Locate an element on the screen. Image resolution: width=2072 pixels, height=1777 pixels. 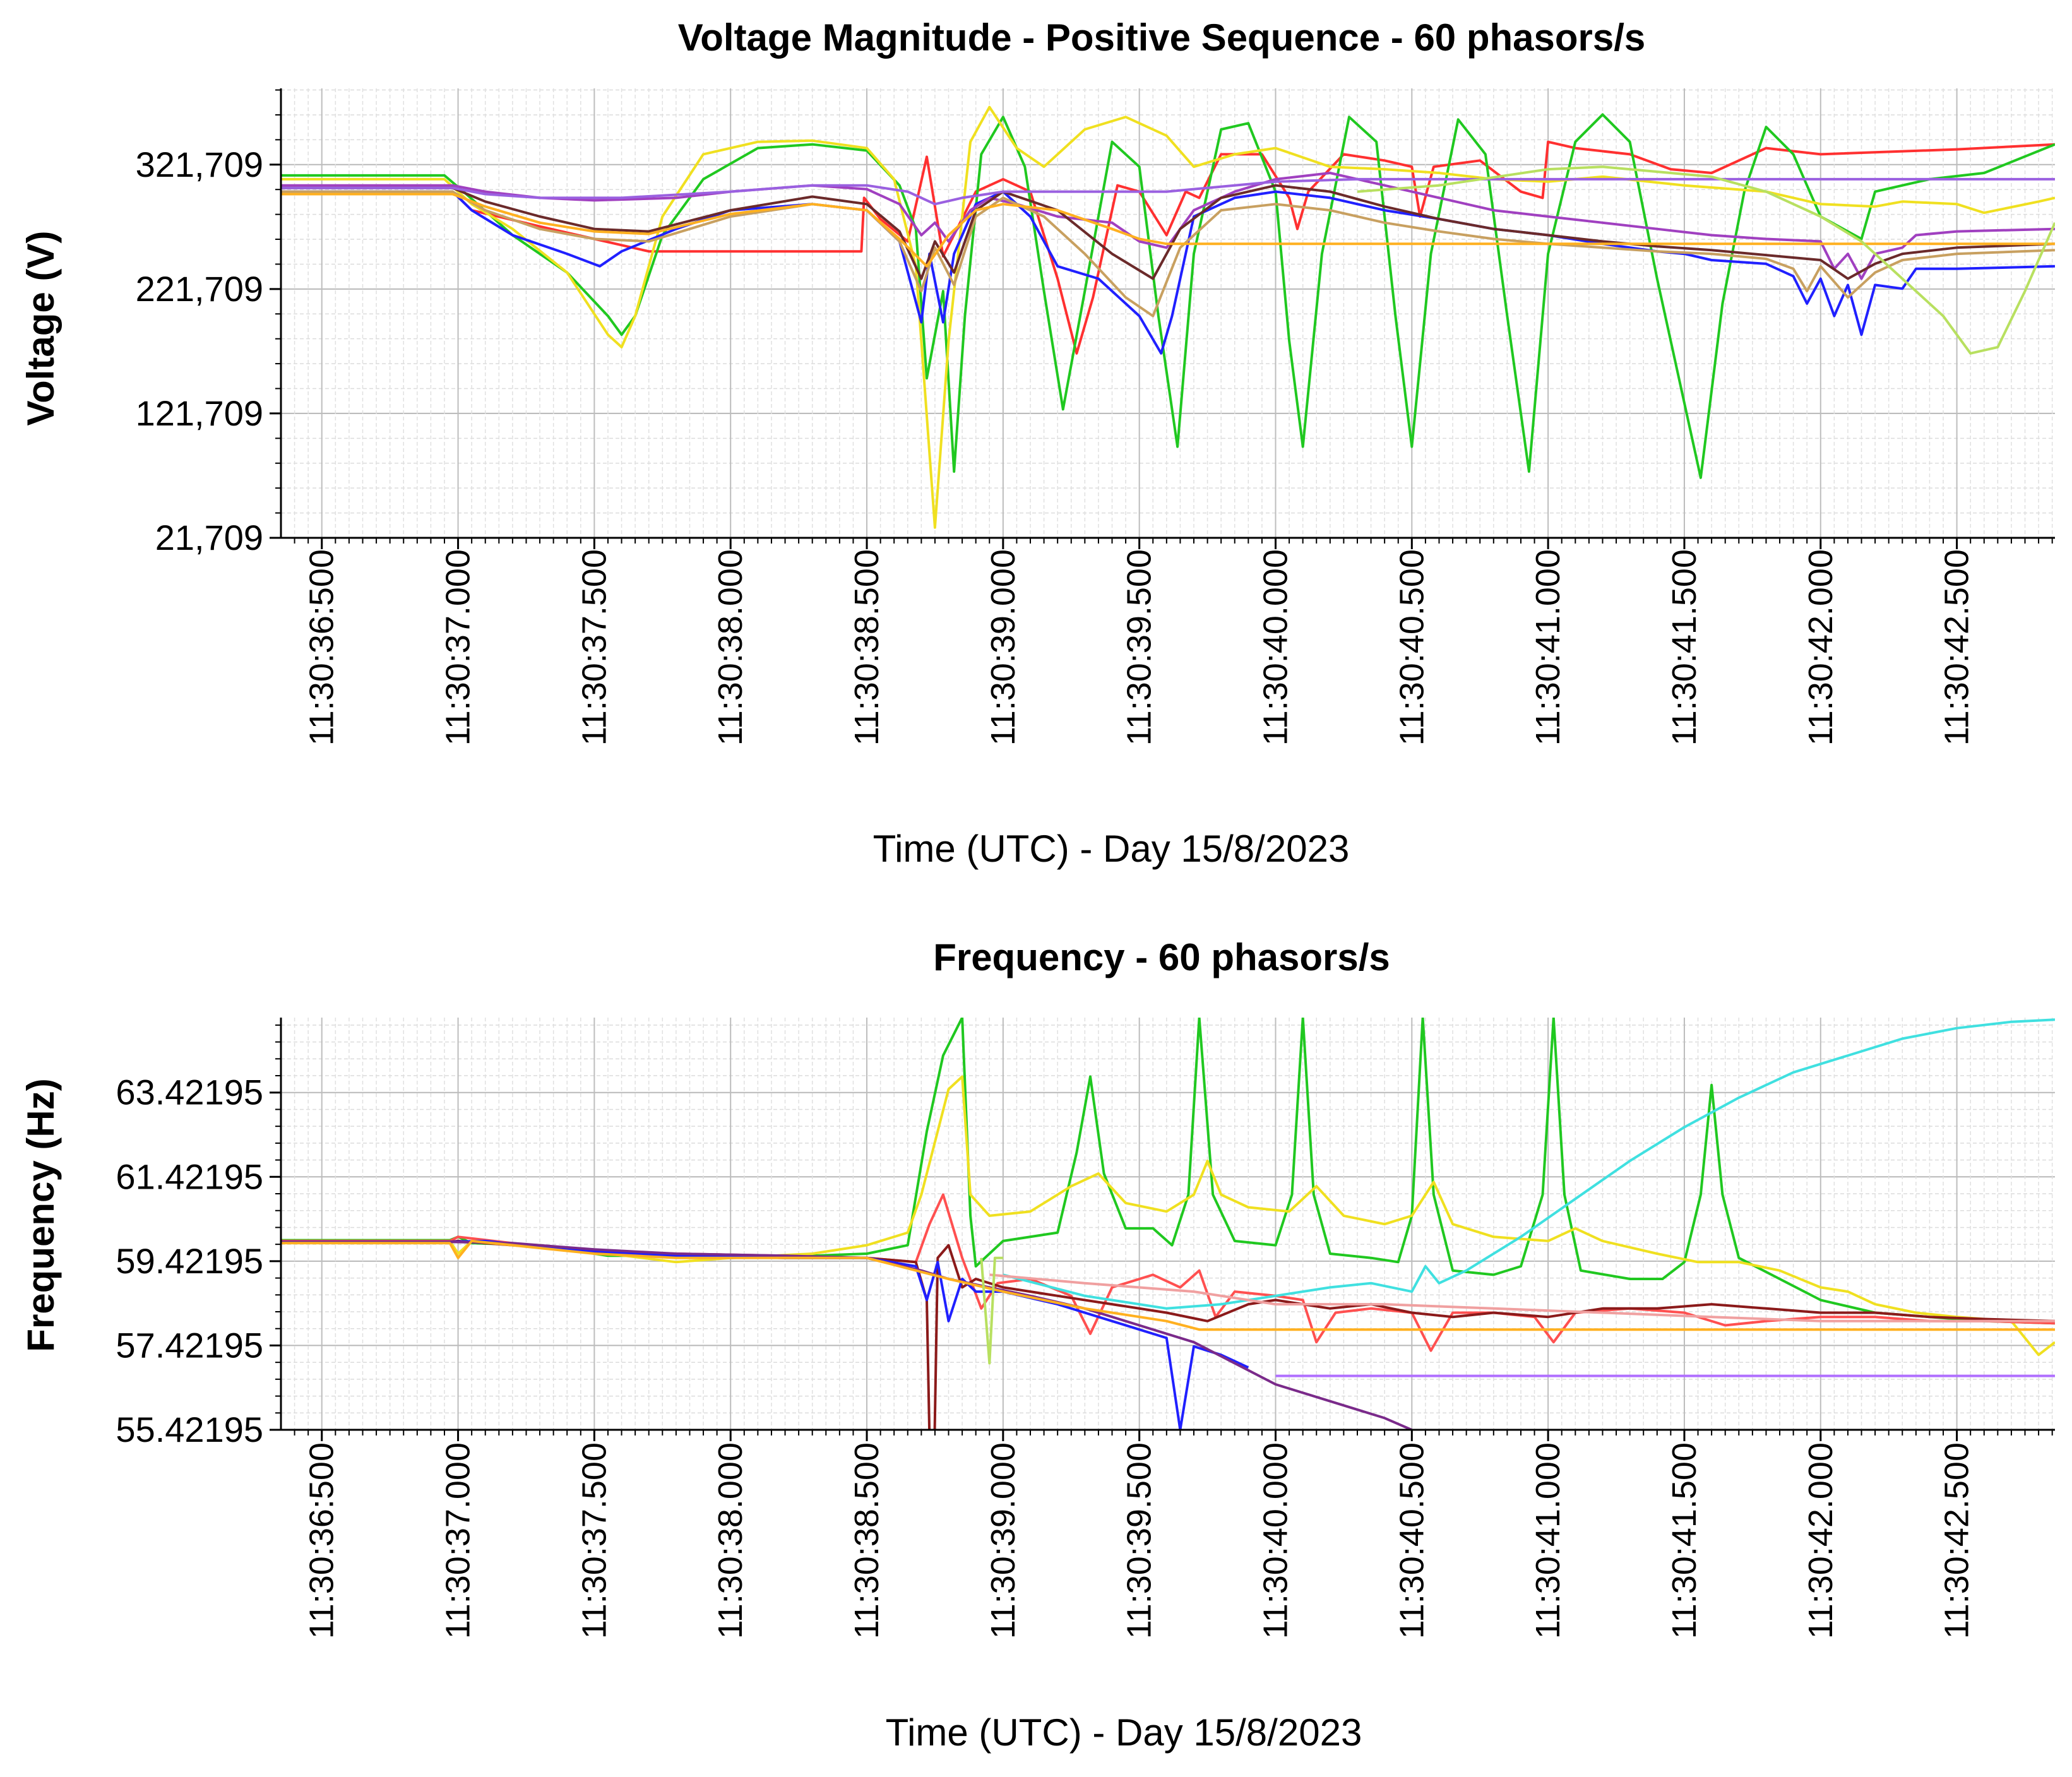
frequency-y-tick-label: 59.42195 is located at coordinates (189, 1261).